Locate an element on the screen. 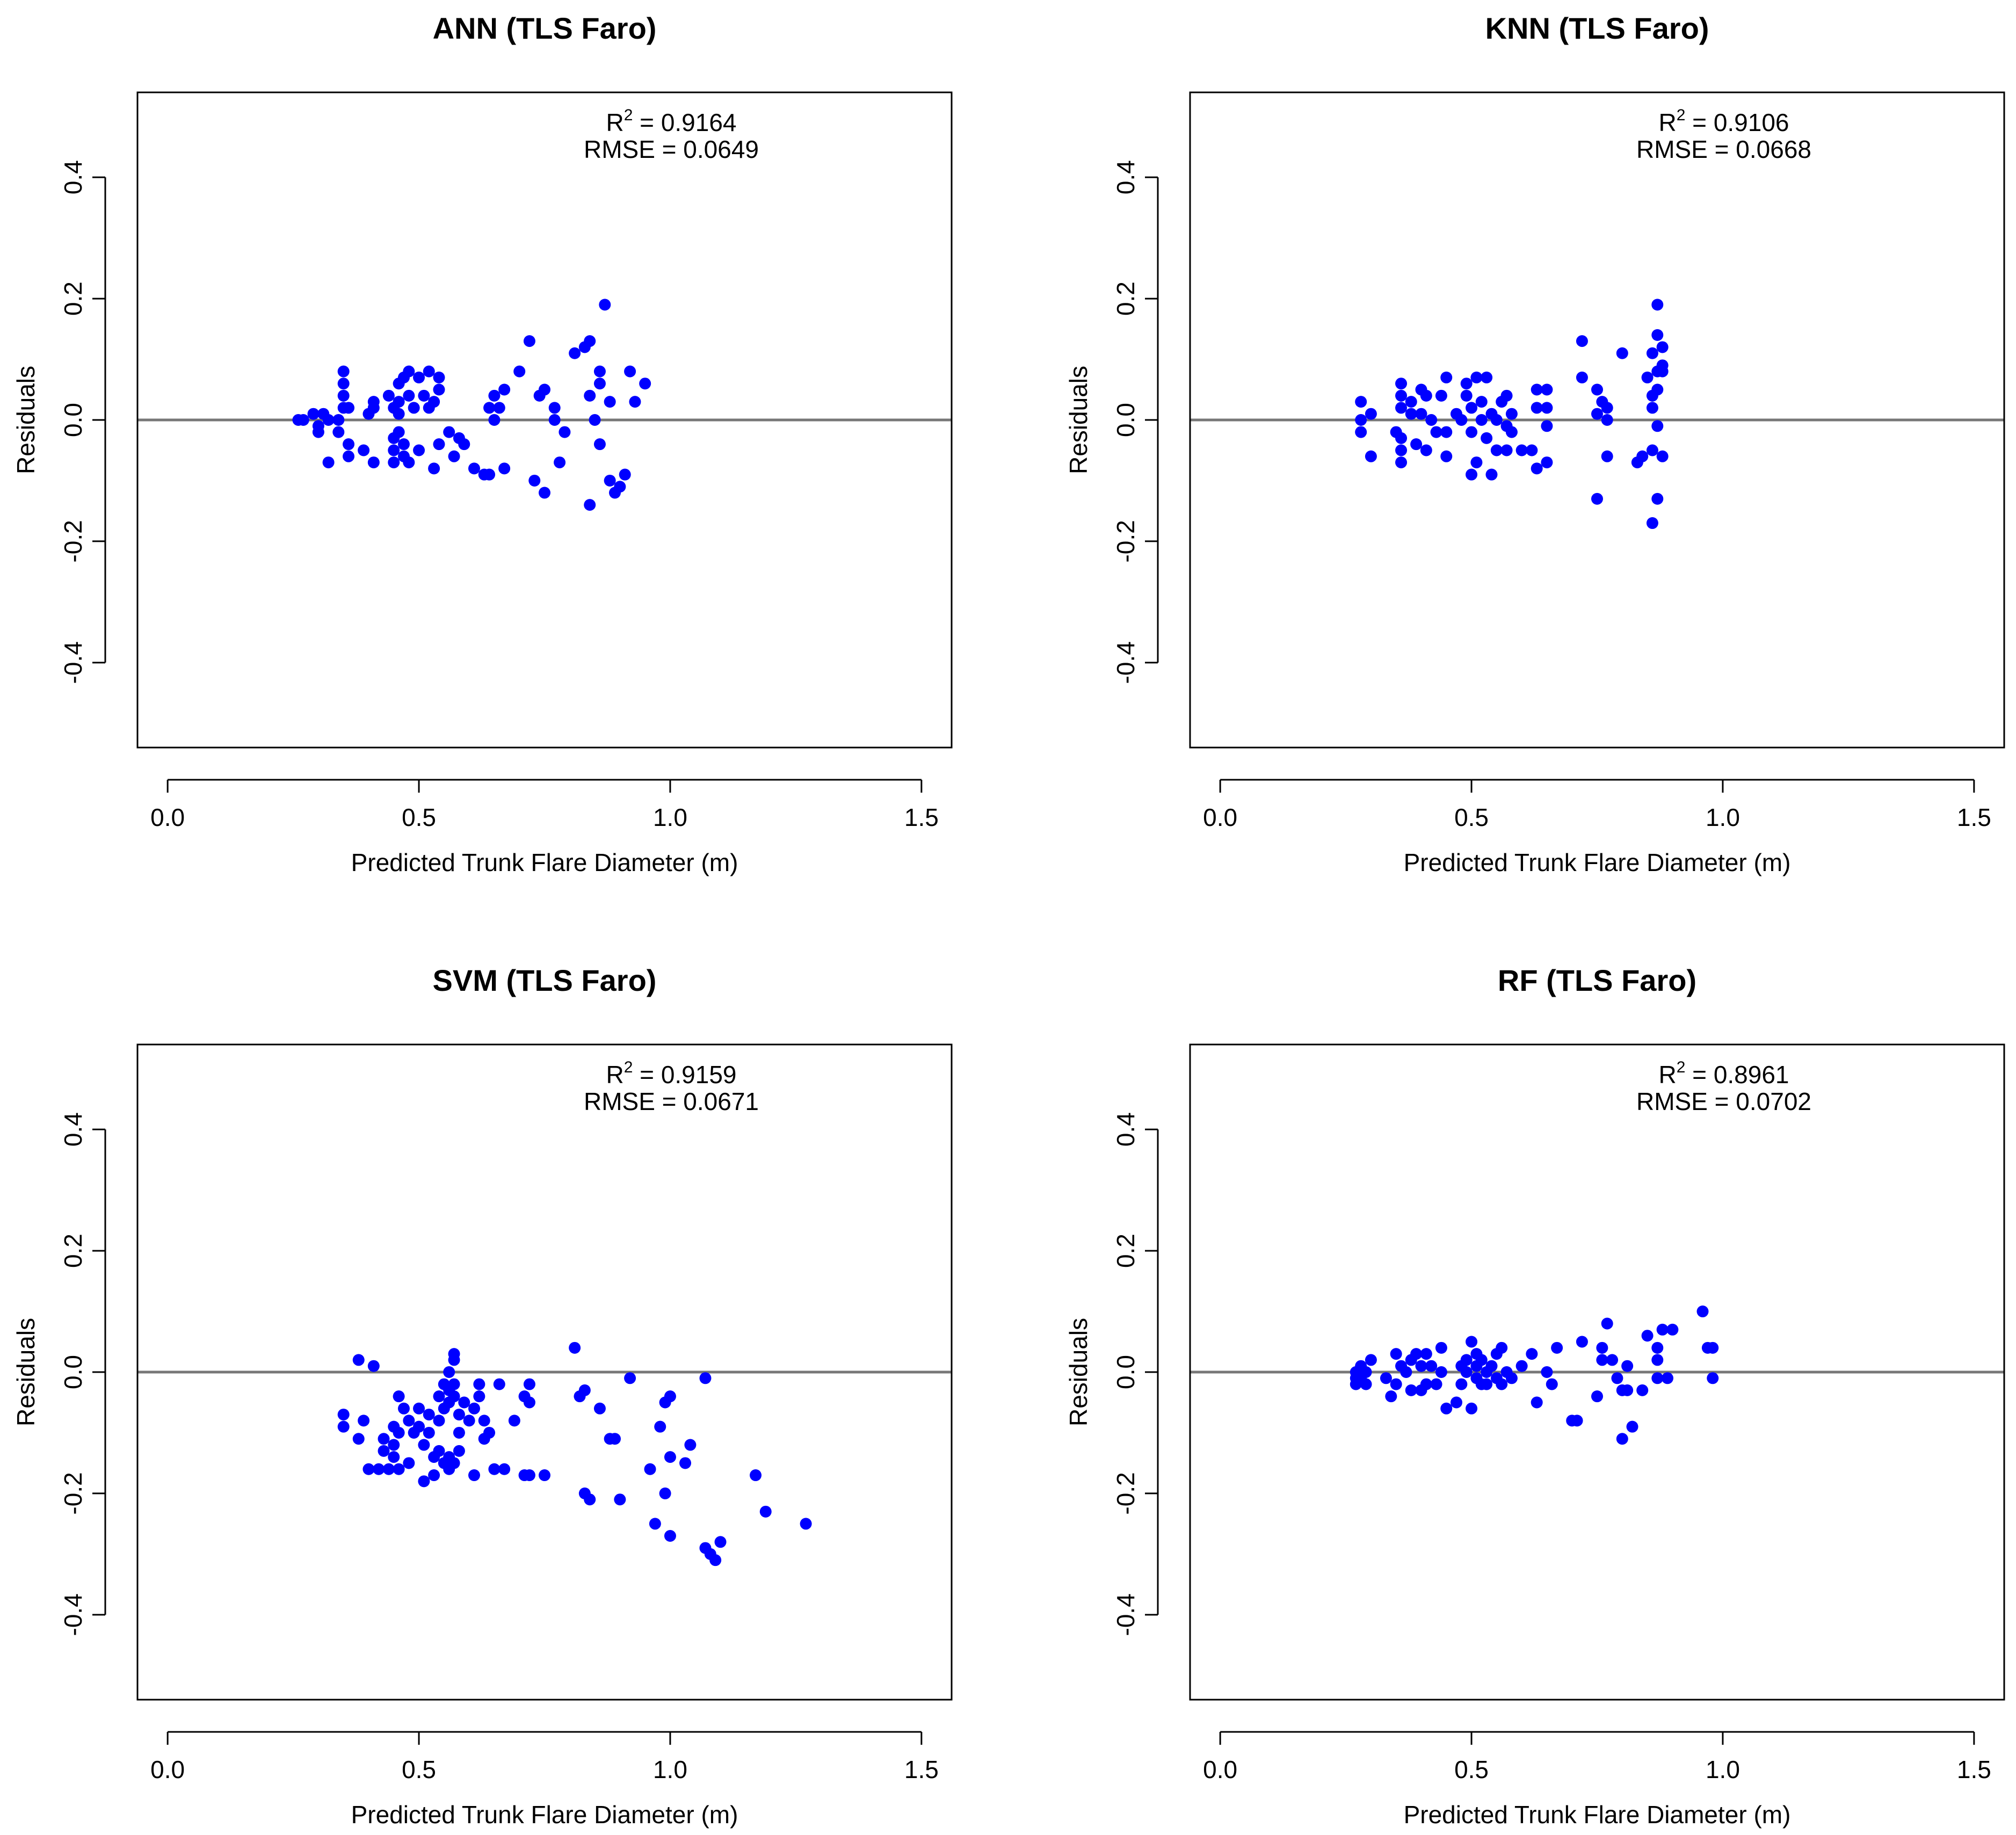 Image resolution: width=2016 pixels, height=1835 pixels. svm-r2-label: R is located at coordinates (614, 1075).